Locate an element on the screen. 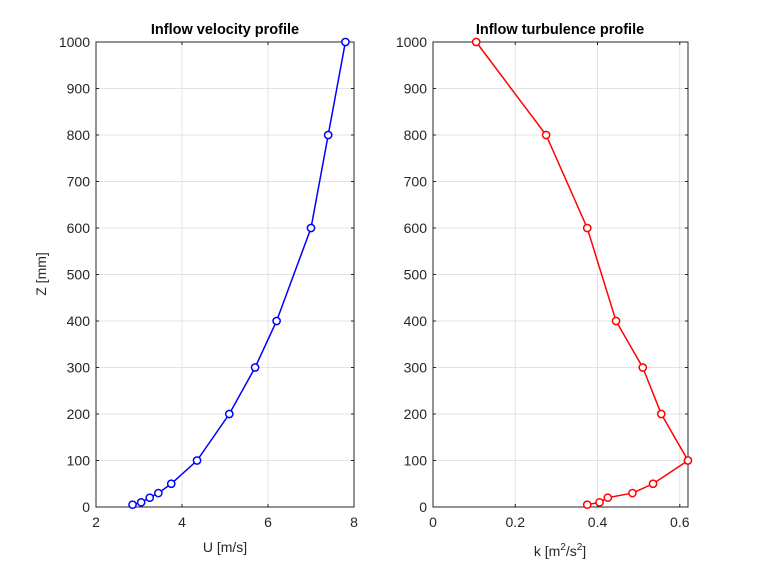 This screenshot has height=575, width=760. turbulence-xtick-label: 0.2 is located at coordinates (516, 522).